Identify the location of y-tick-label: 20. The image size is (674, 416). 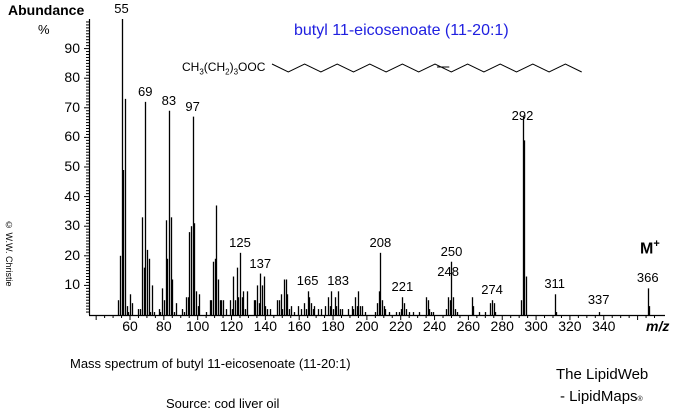
(72, 254).